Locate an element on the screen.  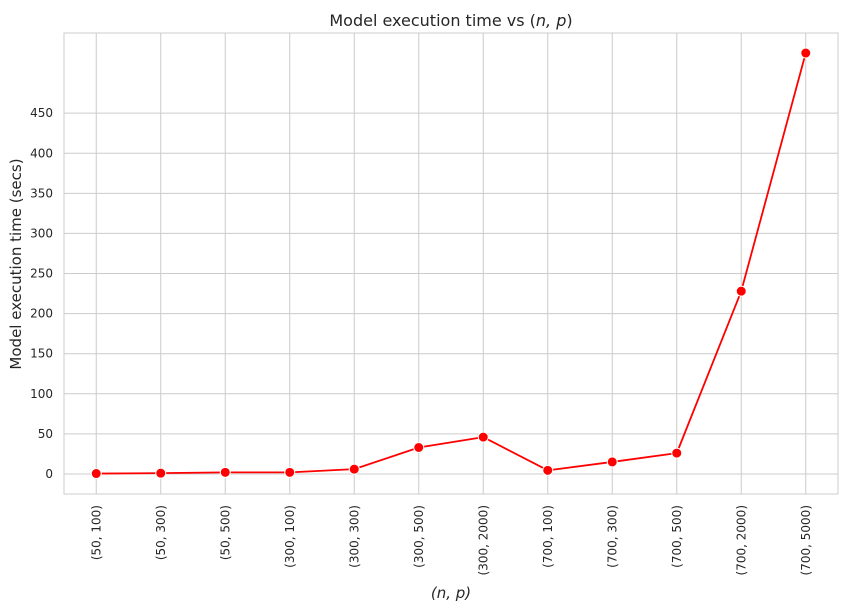
y-tick-label: 250 is located at coordinates (41, 274).